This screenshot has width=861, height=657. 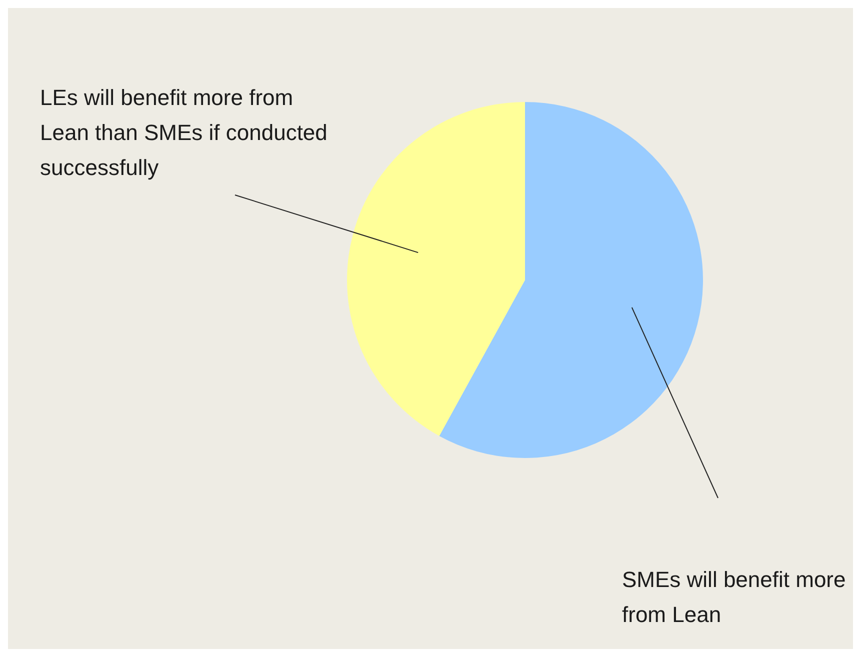 I want to click on slice-label: LEs will benefit more from Lean than SMEs if conducted successfully, so click(x=184, y=132).